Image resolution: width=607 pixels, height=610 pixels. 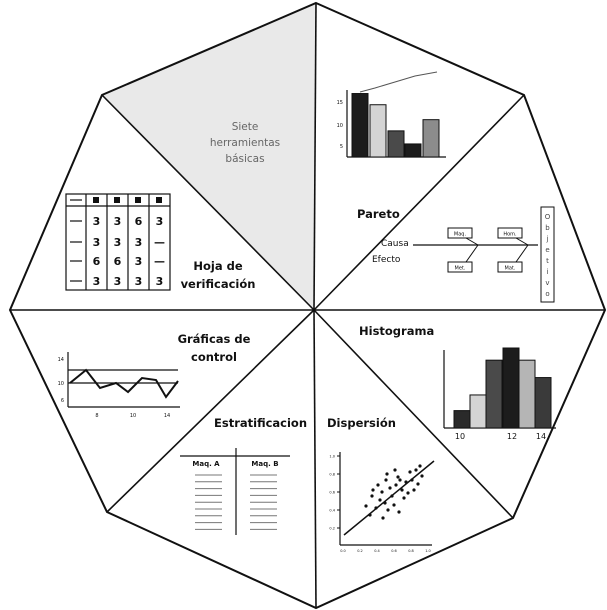 I want to click on control-xtick-8: 8, so click(x=96, y=416).